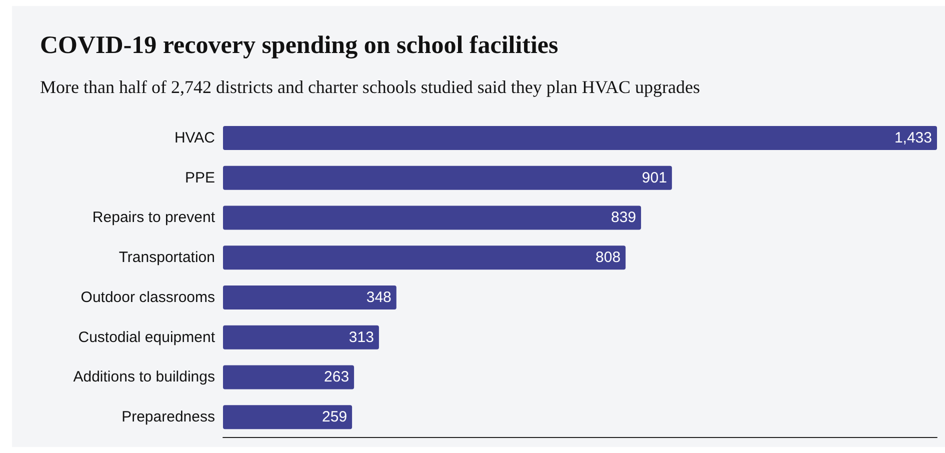 The width and height of the screenshot is (945, 453). Describe the element at coordinates (168, 417) in the screenshot. I see `y-tick-label: Preparedness` at that location.